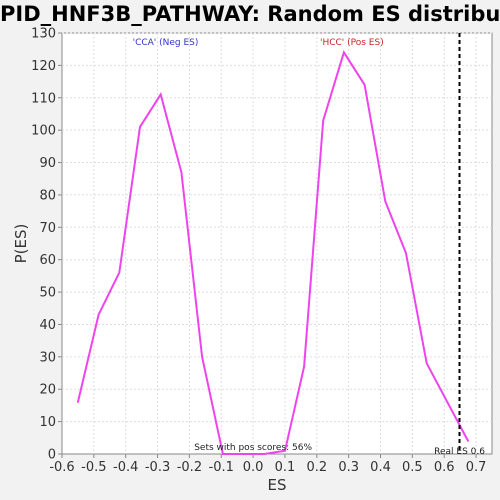  Describe the element at coordinates (476, 467) in the screenshot. I see `x-tick-label: 0.7` at that location.